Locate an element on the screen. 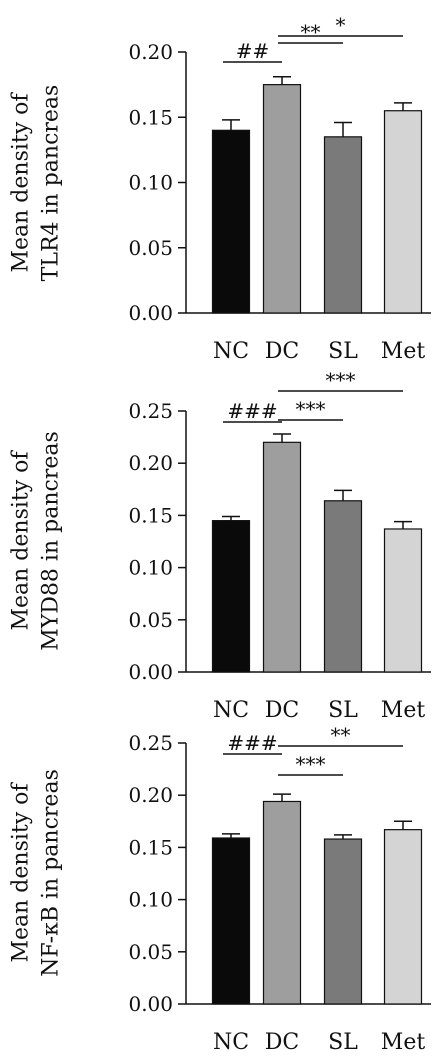 This screenshot has width=445, height=1061. tlr4-y-tick-label: 0.20 is located at coordinates (150, 52).